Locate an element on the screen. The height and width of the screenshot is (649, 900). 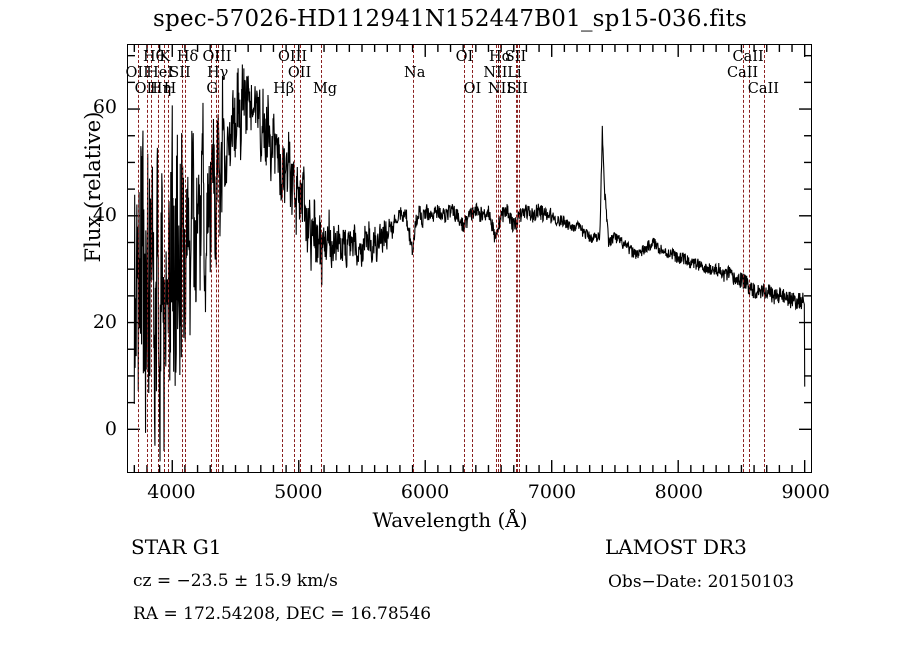
y-tick-label: 40 is located at coordinates (104, 214).